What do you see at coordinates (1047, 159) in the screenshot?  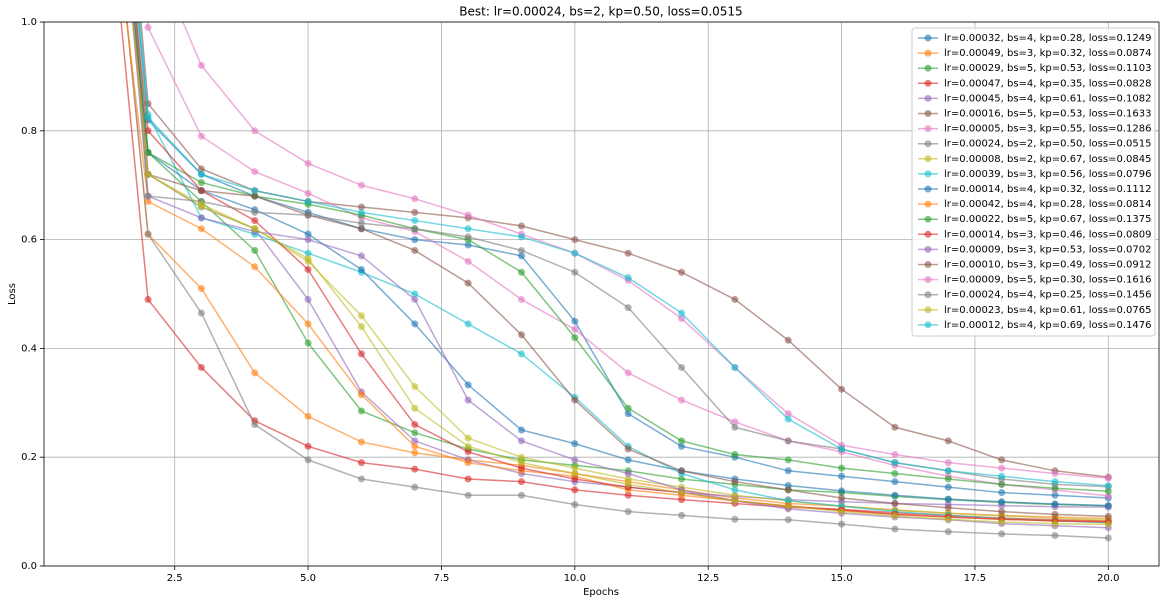 I see `legend-label: lr=0.00008, bs=2, kp=0.67, loss=0.0845` at bounding box center [1047, 159].